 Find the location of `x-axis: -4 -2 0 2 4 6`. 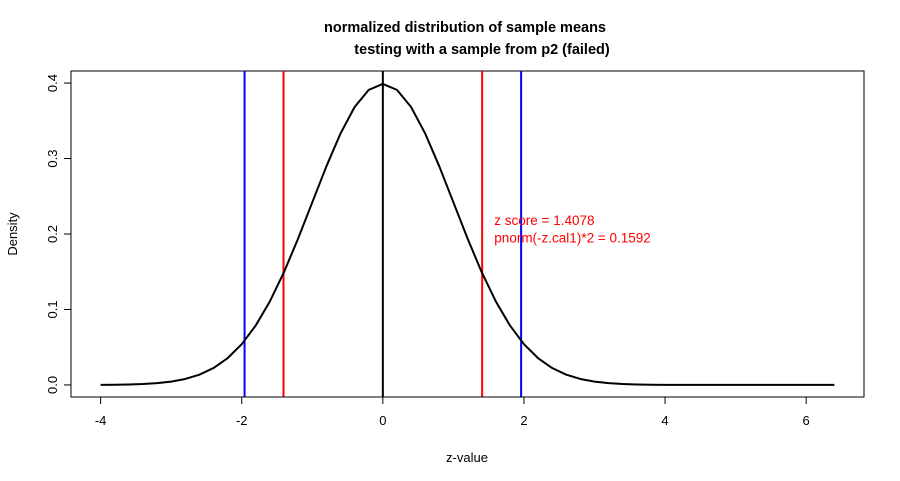

x-axis: -4 -2 0 2 4 6 is located at coordinates (452, 412).